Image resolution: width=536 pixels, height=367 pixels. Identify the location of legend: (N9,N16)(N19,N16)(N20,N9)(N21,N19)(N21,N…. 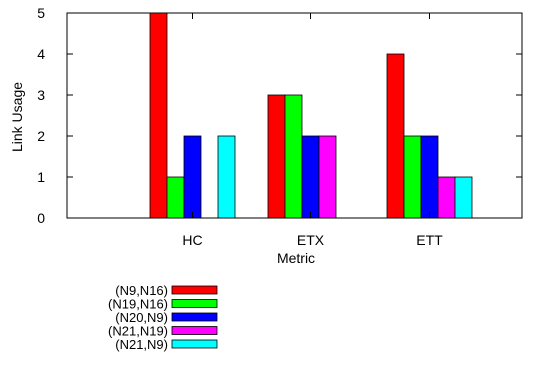
(163, 317).